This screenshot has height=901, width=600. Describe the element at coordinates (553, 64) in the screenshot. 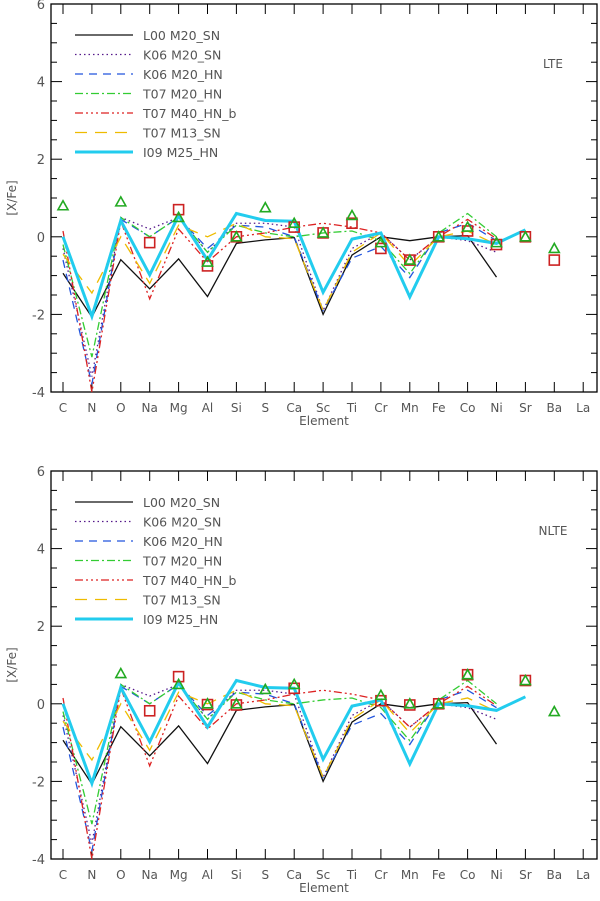

I see `panel-label: LTE` at that location.